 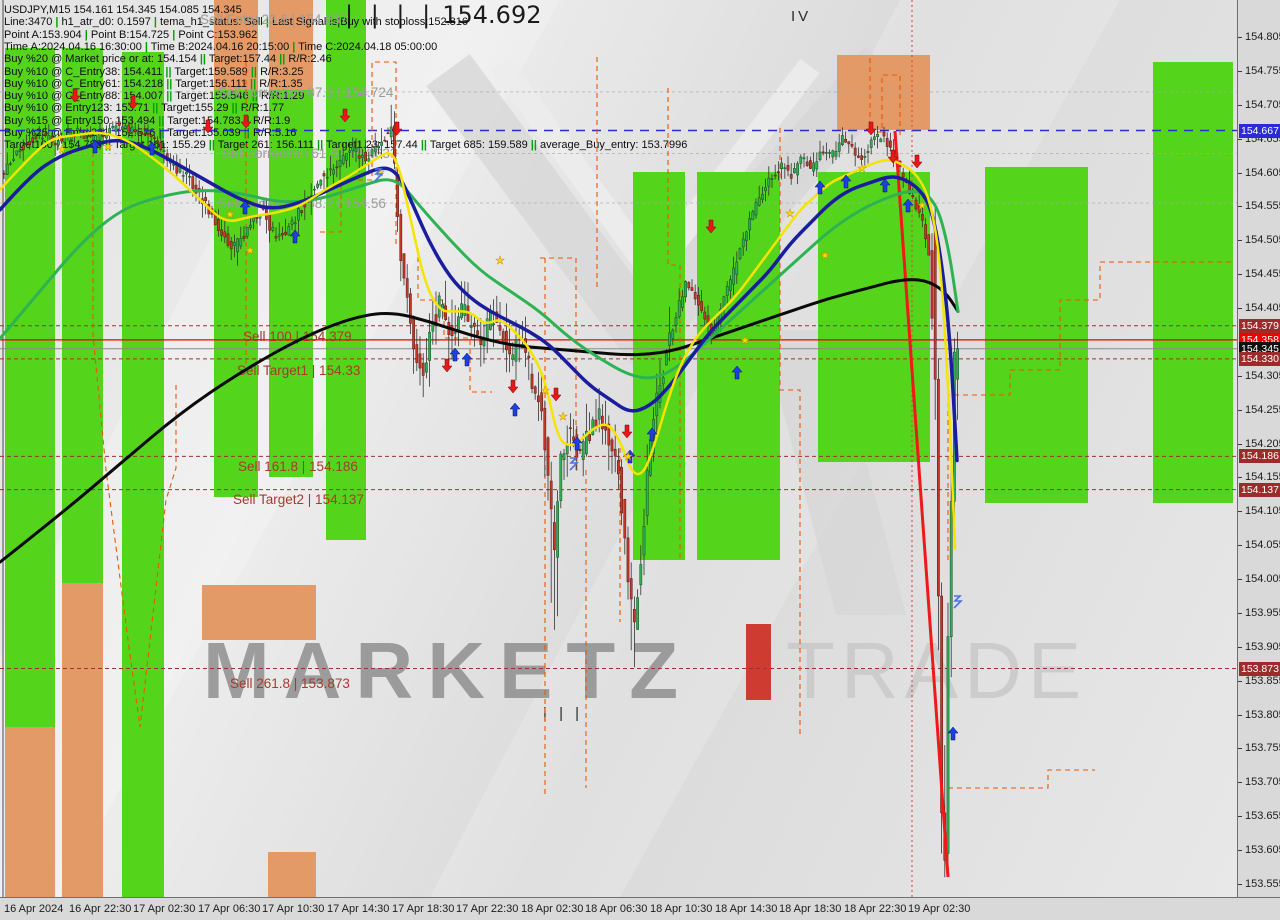 What do you see at coordinates (746, 909) in the screenshot?
I see `time-tick-label: 18 Apr 14:30` at bounding box center [746, 909].